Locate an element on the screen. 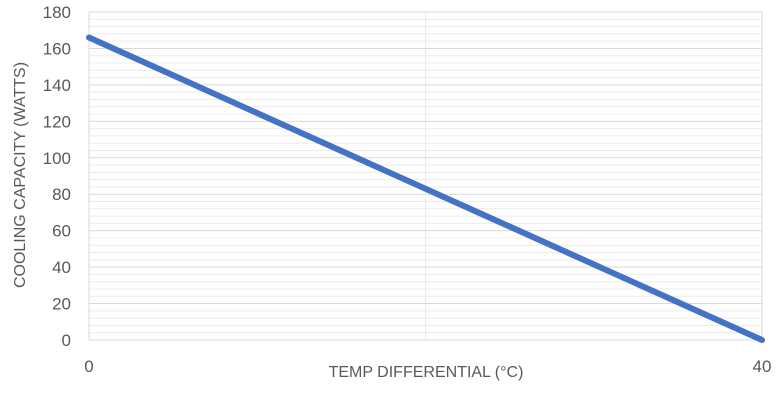 The width and height of the screenshot is (779, 415). y-tick-label: 40 is located at coordinates (61, 267).